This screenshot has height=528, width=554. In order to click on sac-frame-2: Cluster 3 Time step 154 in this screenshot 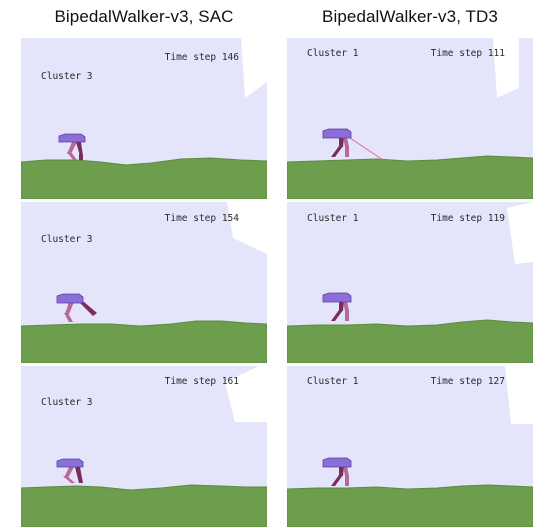, I will do `click(144, 282)`.